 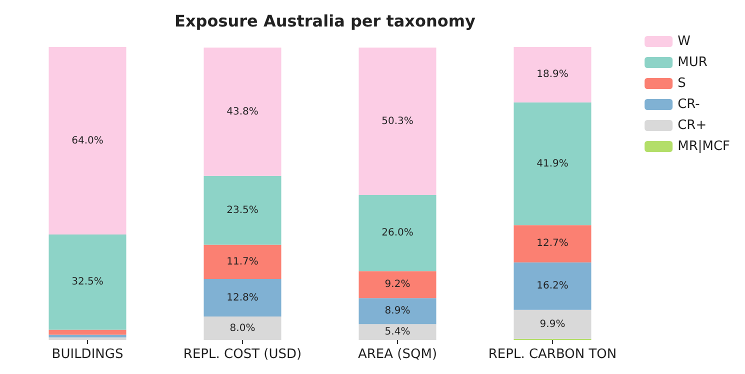 I want to click on x-tick-label: BUILDINGS, so click(x=88, y=354).